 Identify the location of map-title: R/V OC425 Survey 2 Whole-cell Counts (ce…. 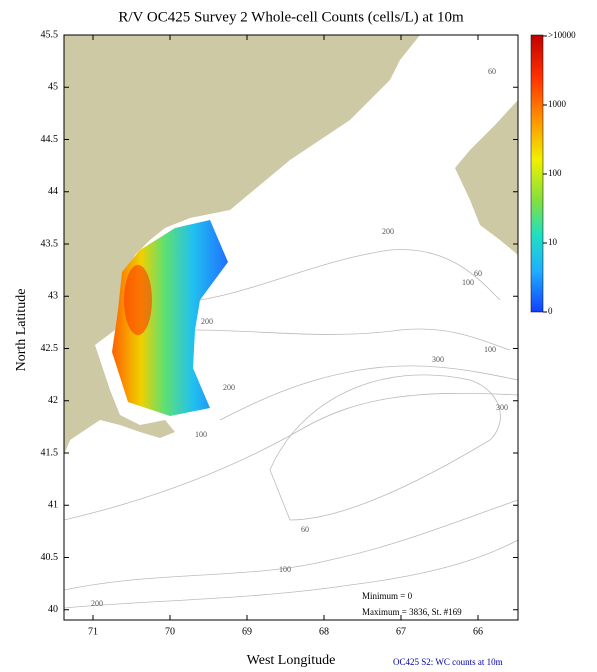
(291, 17).